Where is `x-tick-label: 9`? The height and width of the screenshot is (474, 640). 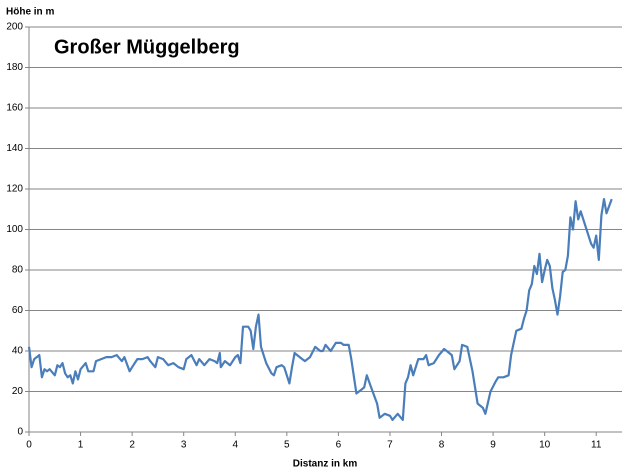 x-tick-label: 9 is located at coordinates (493, 445).